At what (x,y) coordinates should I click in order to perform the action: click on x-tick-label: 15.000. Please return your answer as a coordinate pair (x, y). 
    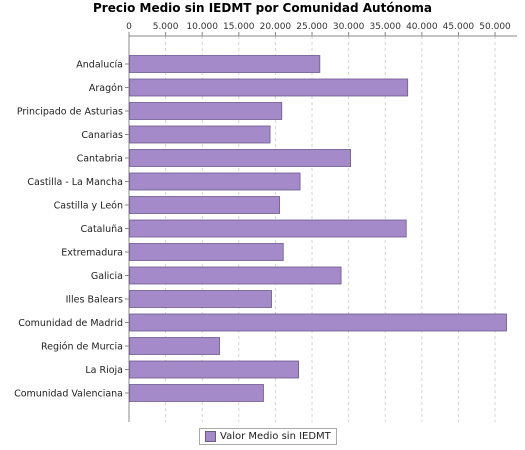
    Looking at the image, I should click on (239, 27).